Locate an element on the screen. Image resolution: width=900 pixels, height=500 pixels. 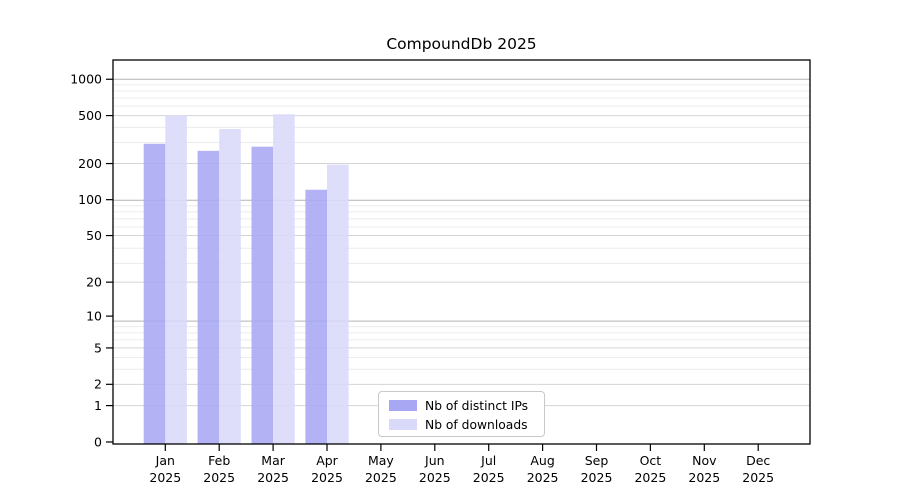
legend-label-downloads: Nb of downloads is located at coordinates (476, 424).